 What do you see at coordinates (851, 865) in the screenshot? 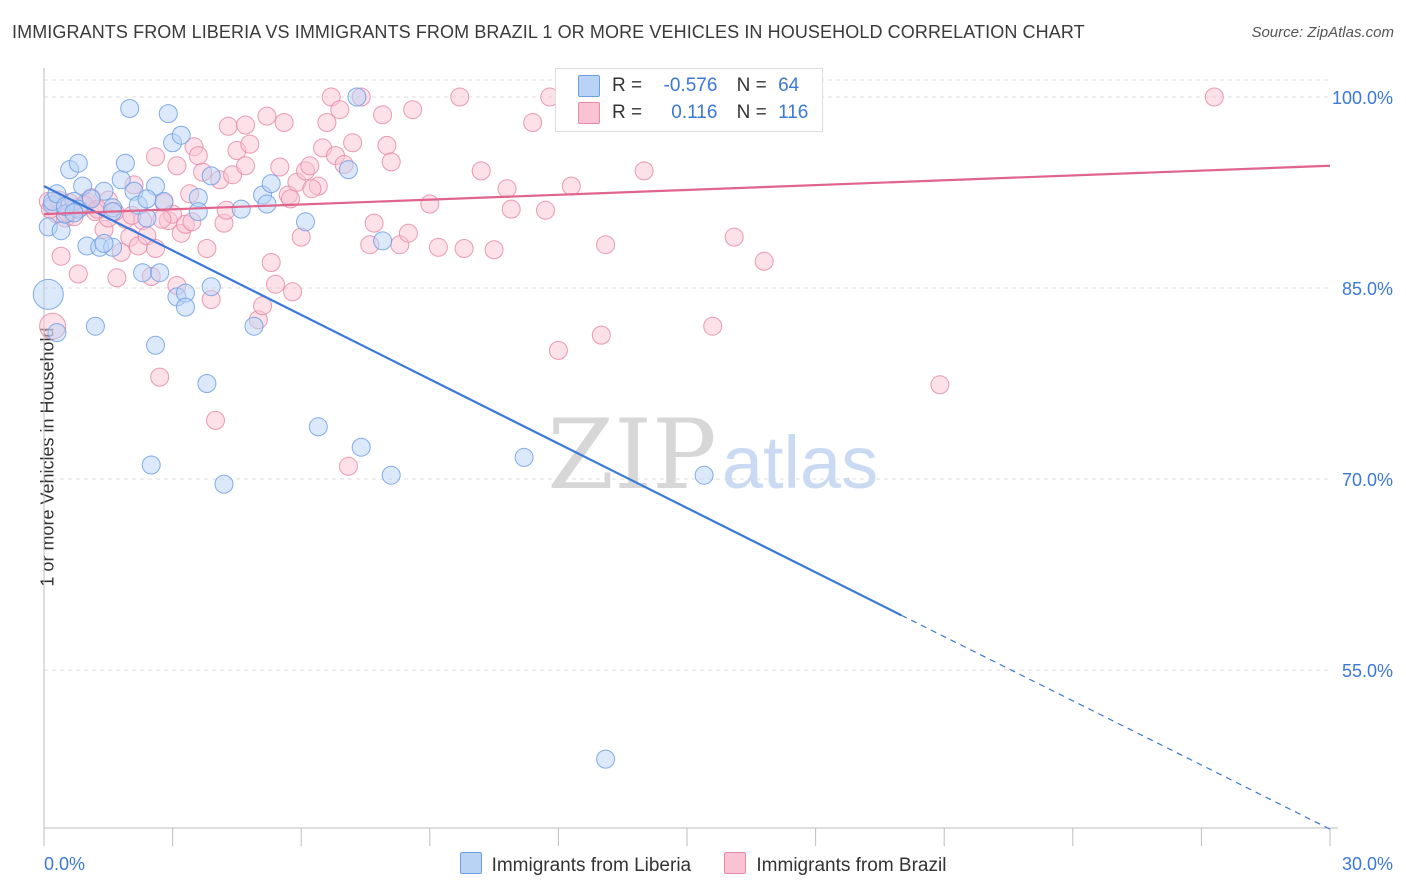
I see `brazil-legend-label: Immigrants from Brazil` at bounding box center [851, 865].